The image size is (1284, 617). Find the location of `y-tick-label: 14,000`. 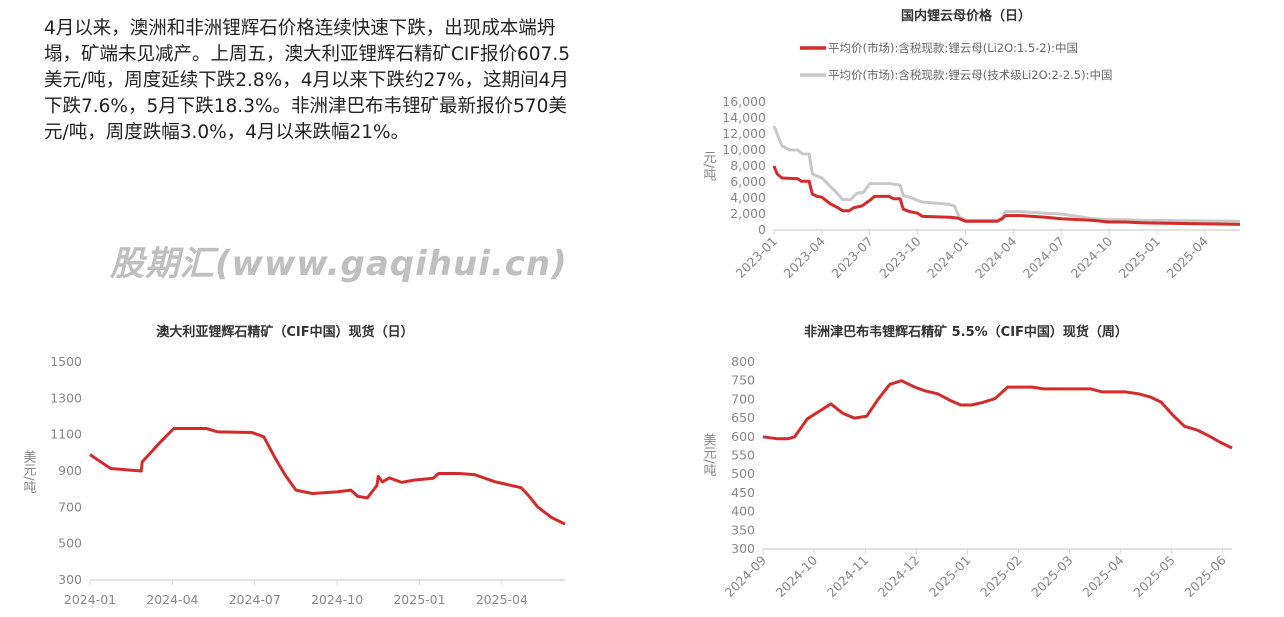

y-tick-label: 14,000 is located at coordinates (744, 117).